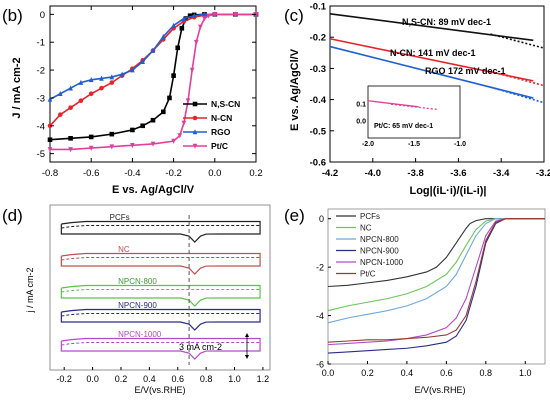  Describe the element at coordinates (160, 263) in the screenshot. I see `cv-loop-solid-NC` at that location.